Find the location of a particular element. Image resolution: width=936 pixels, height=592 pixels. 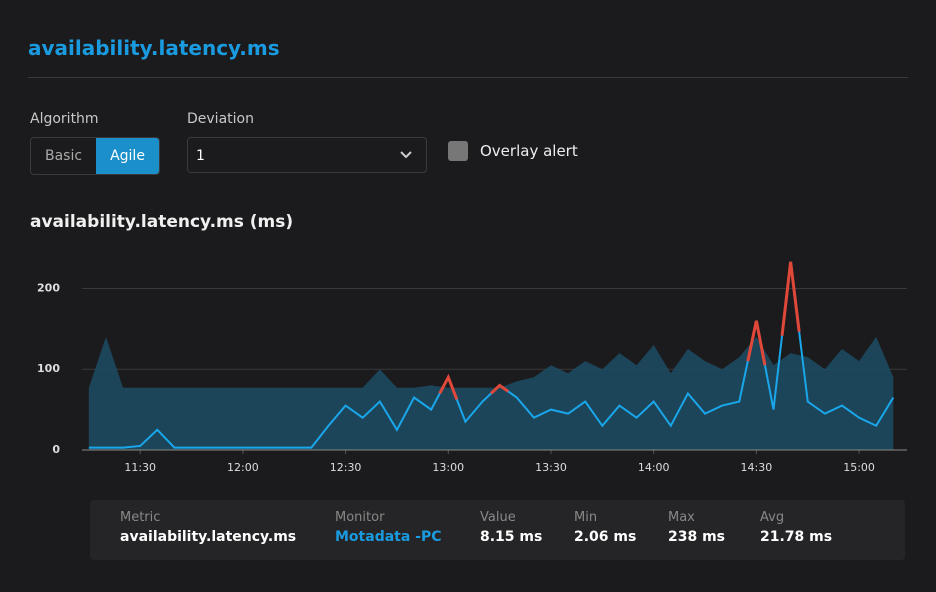

chevron is located at coordinates (406, 155).